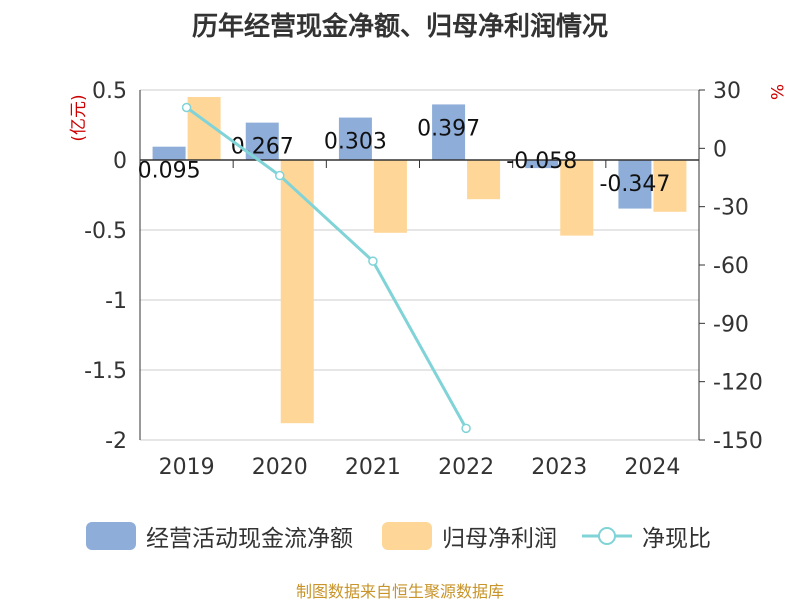  Describe the element at coordinates (79, 117) in the screenshot. I see `y-left-axis-label: (亿元)` at that location.